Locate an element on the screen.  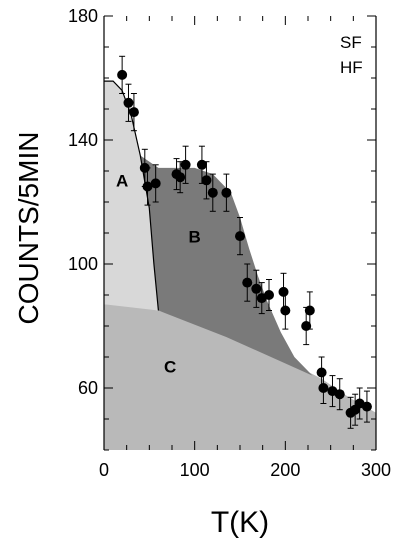
region-labels: A B C is located at coordinates (158, 274).